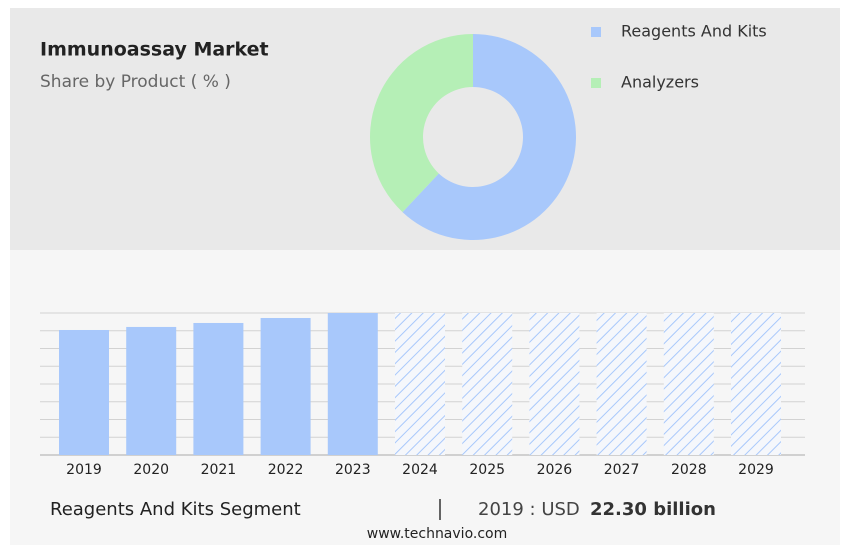 Image resolution: width=858 pixels, height=557 pixels. What do you see at coordinates (420, 470) in the screenshot?
I see `x-tick-label: 2024` at bounding box center [420, 470].